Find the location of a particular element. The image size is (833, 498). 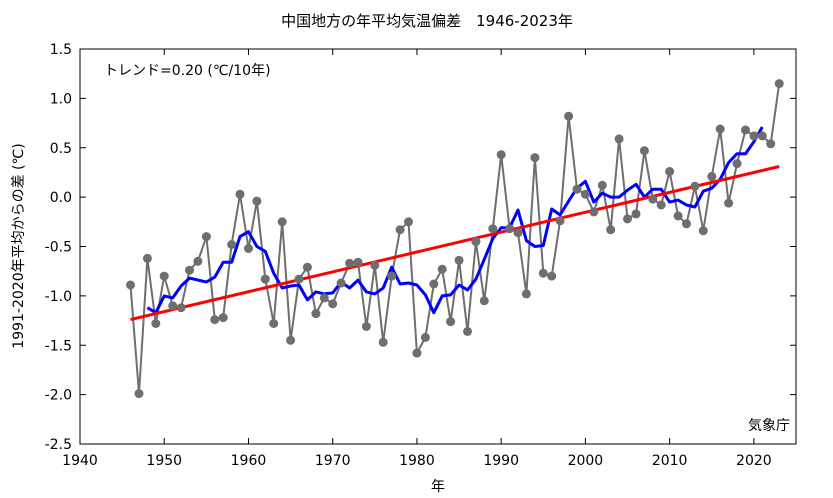

y-tick-label: -1.0 is located at coordinates (58, 297).